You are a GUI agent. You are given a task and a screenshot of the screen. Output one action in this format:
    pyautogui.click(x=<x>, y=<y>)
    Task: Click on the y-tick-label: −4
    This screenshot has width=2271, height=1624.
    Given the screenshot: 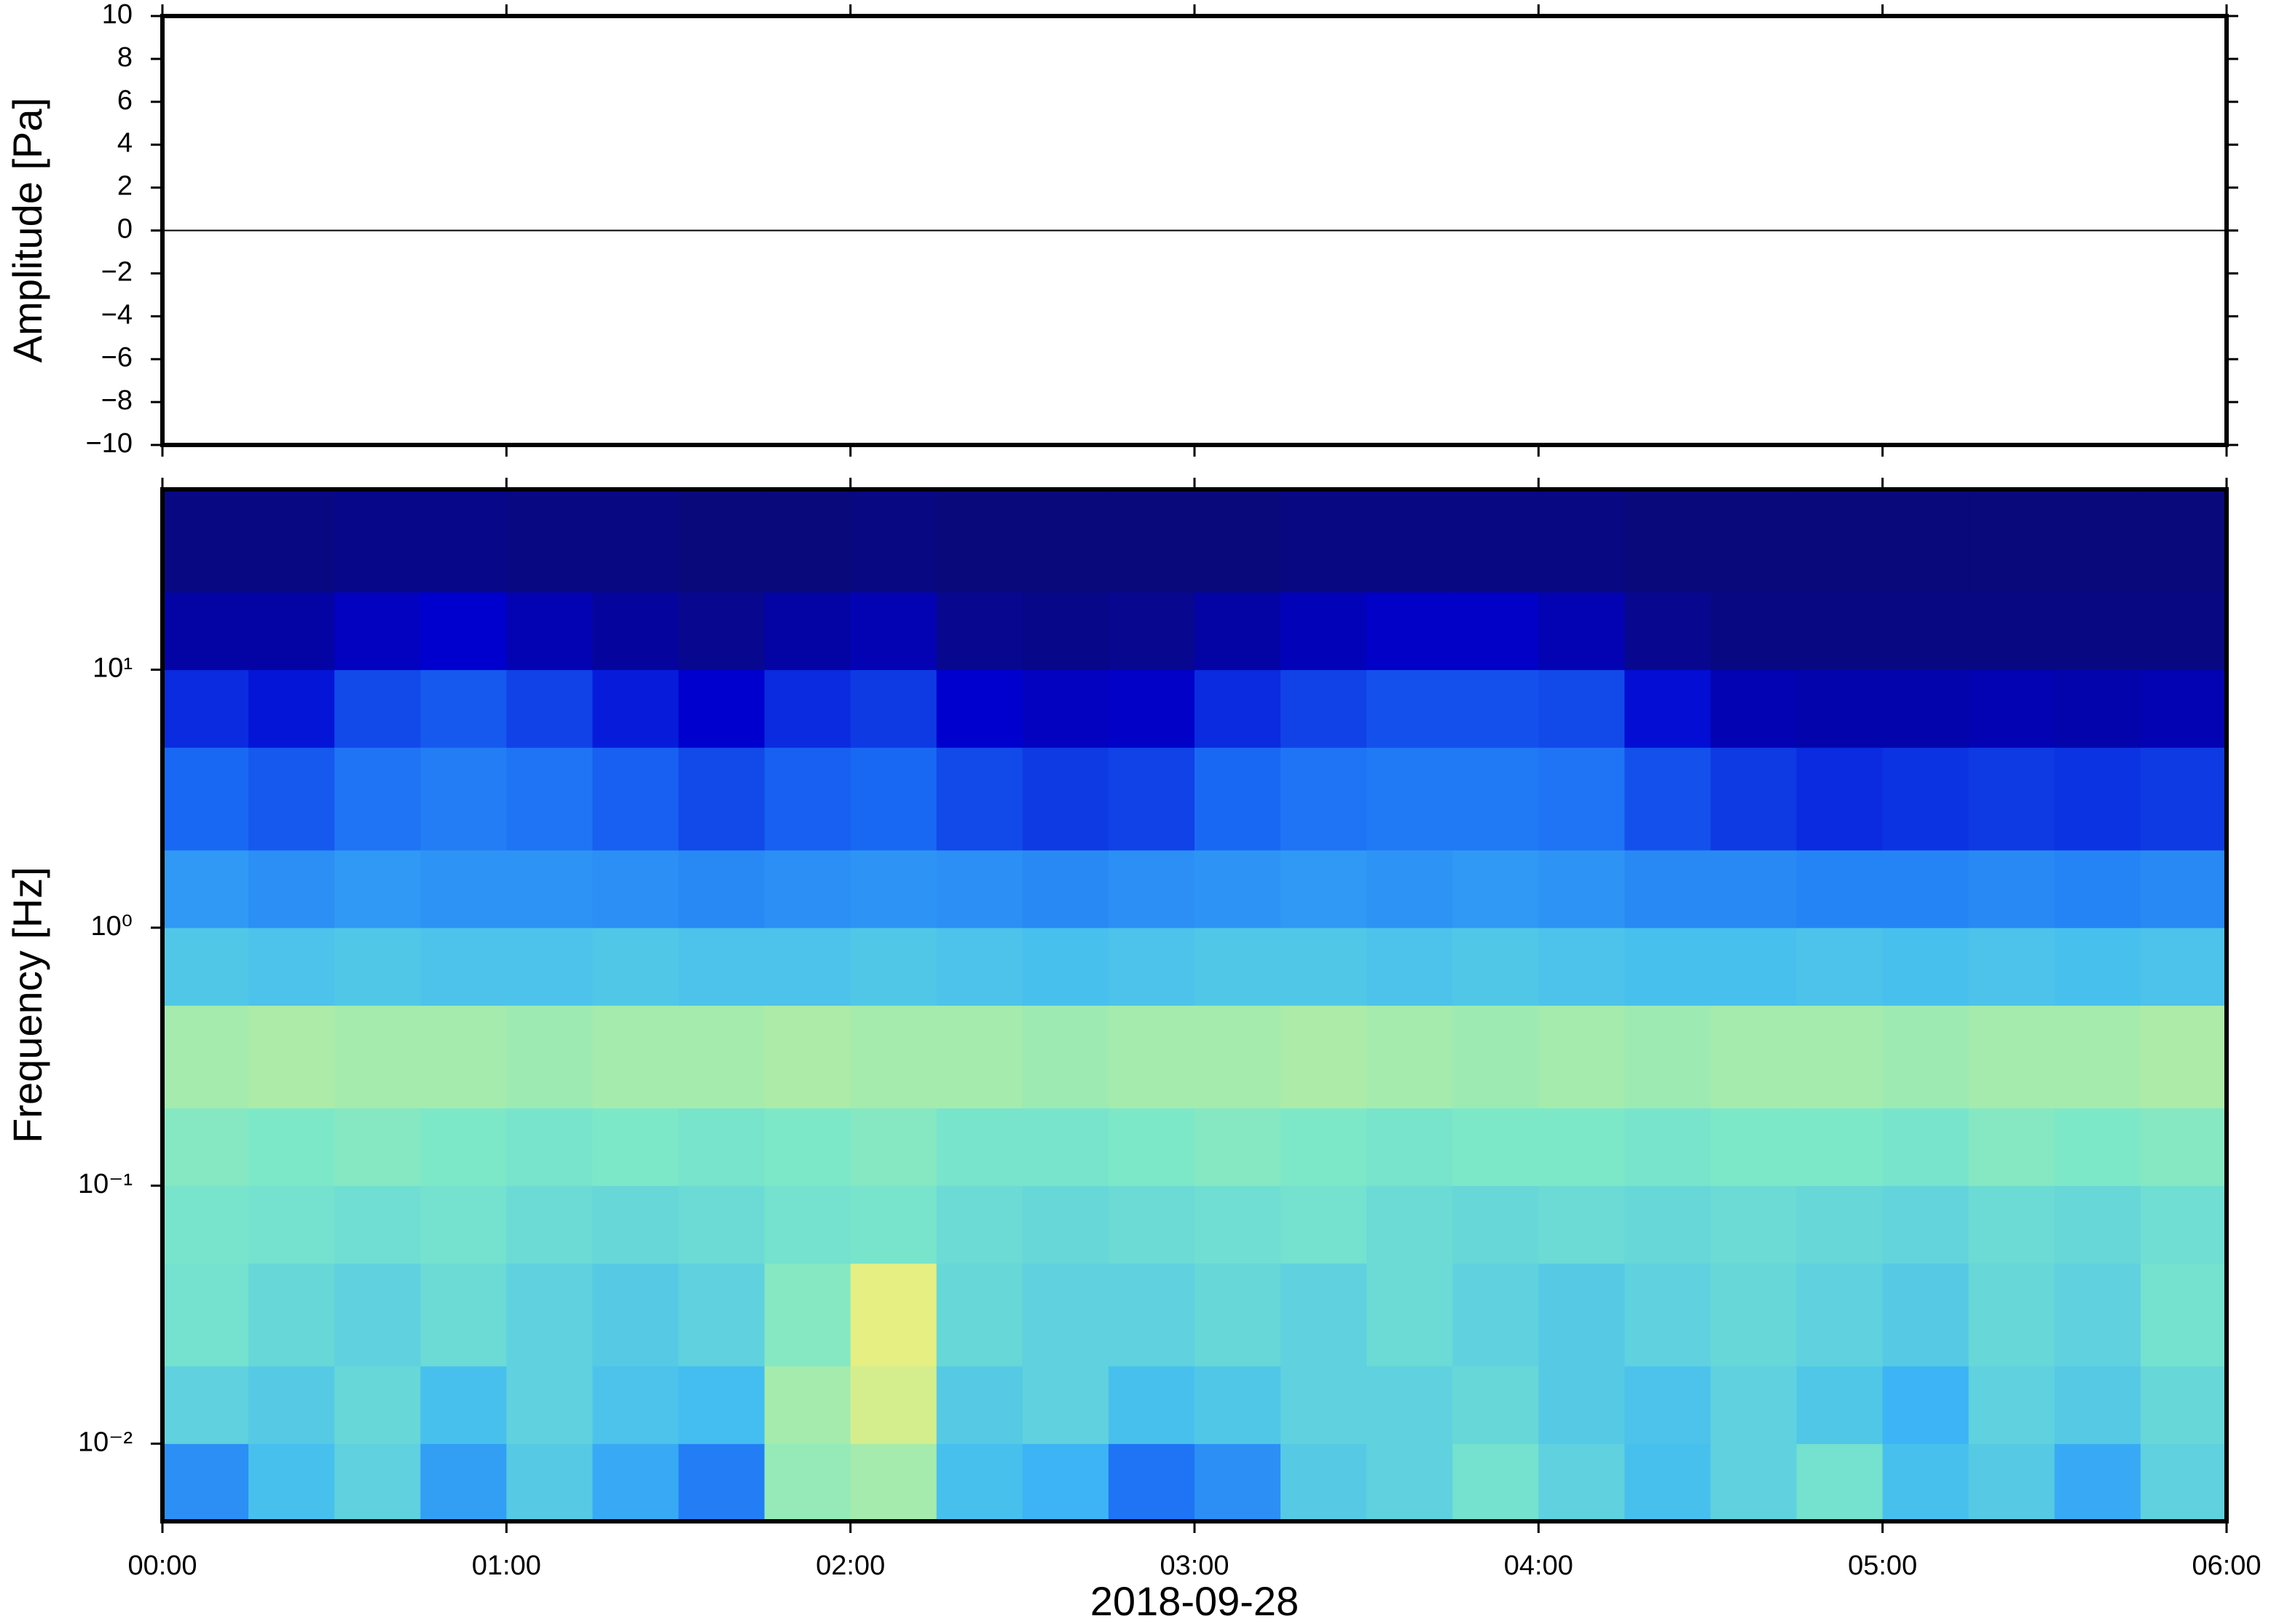 What is the action you would take?
    pyautogui.click(x=117, y=314)
    